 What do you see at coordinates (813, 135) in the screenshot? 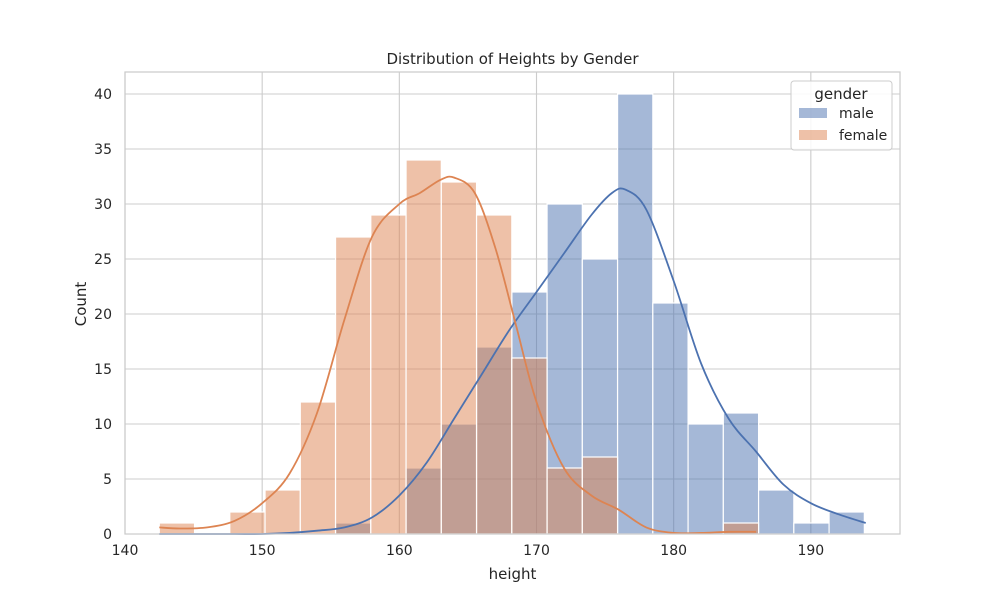
I see `legend-swatch-female` at bounding box center [813, 135].